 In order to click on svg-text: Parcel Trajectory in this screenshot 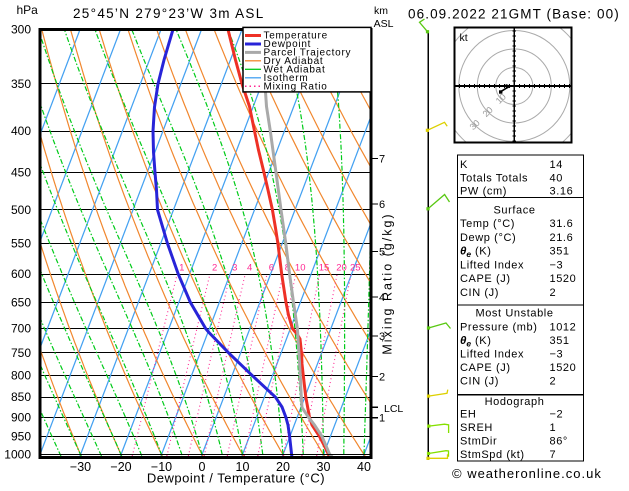, I will do `click(308, 53)`.